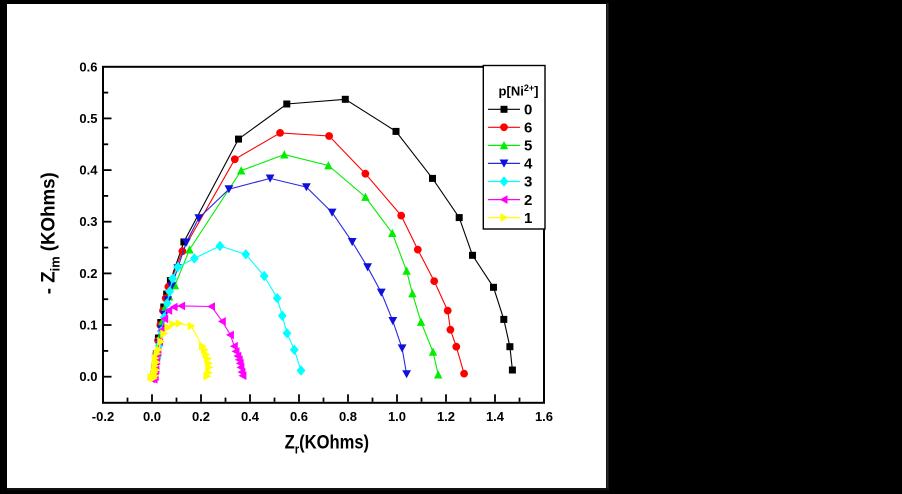  I want to click on svg-text: 5, so click(528, 146).